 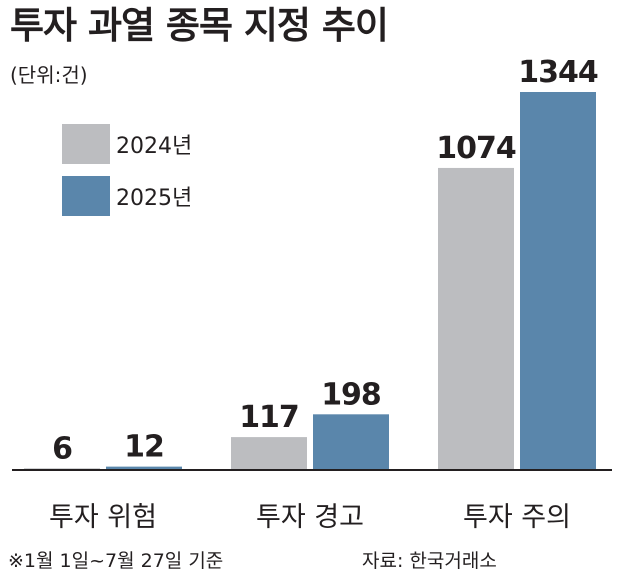 What do you see at coordinates (558, 72) in the screenshot?
I see `value-label-2-series-1: 1344` at bounding box center [558, 72].